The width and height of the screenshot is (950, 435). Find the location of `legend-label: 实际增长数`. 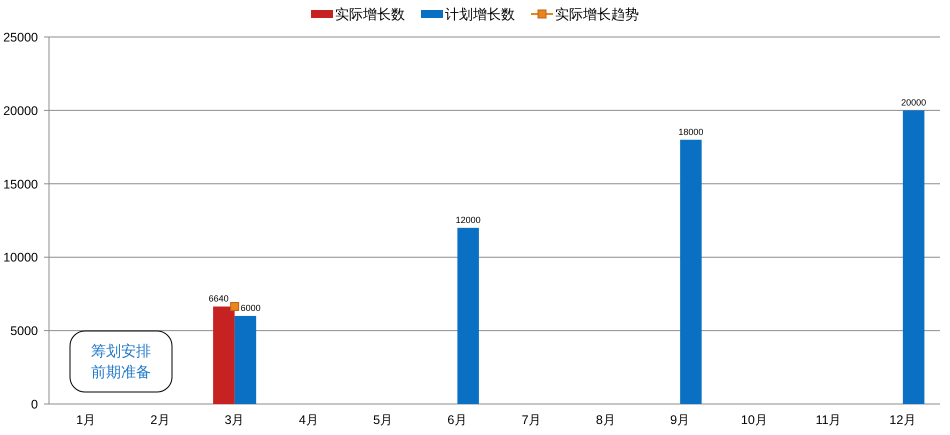

legend-label: 实际增长数 is located at coordinates (370, 14).